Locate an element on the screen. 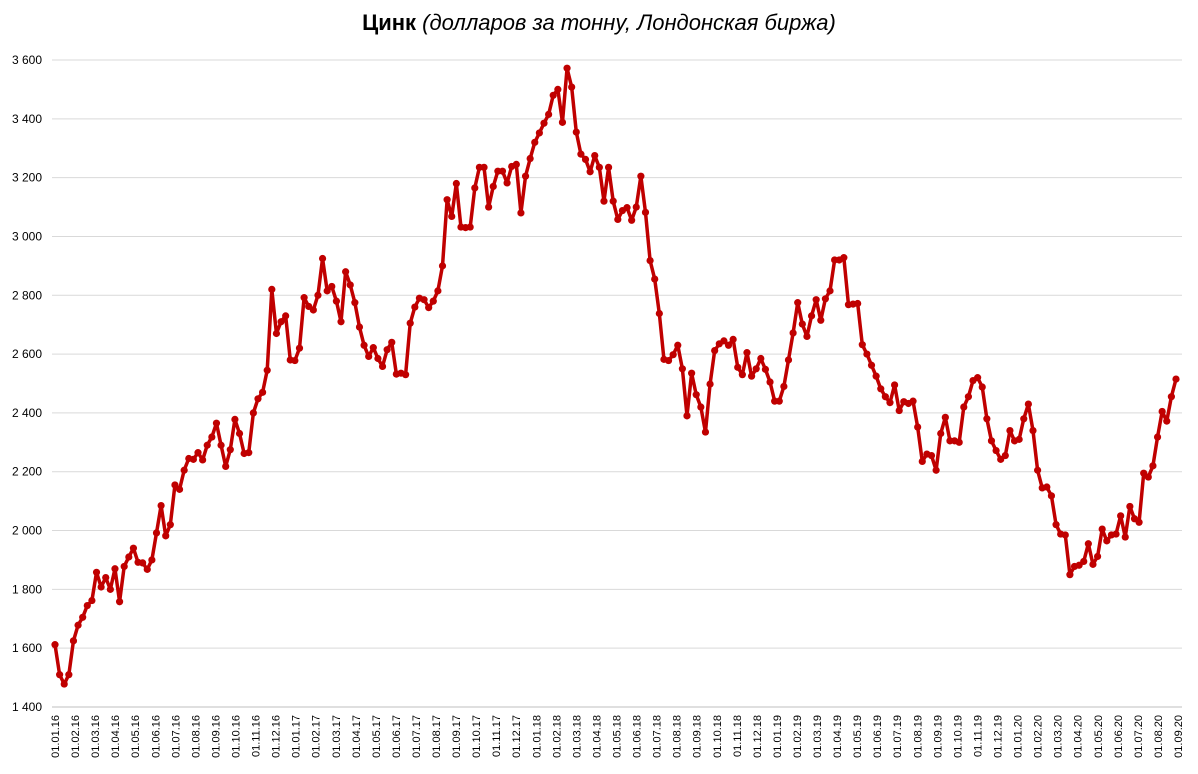 The height and width of the screenshot is (774, 1198). x-tick-label: 01.07.16 is located at coordinates (176, 736).